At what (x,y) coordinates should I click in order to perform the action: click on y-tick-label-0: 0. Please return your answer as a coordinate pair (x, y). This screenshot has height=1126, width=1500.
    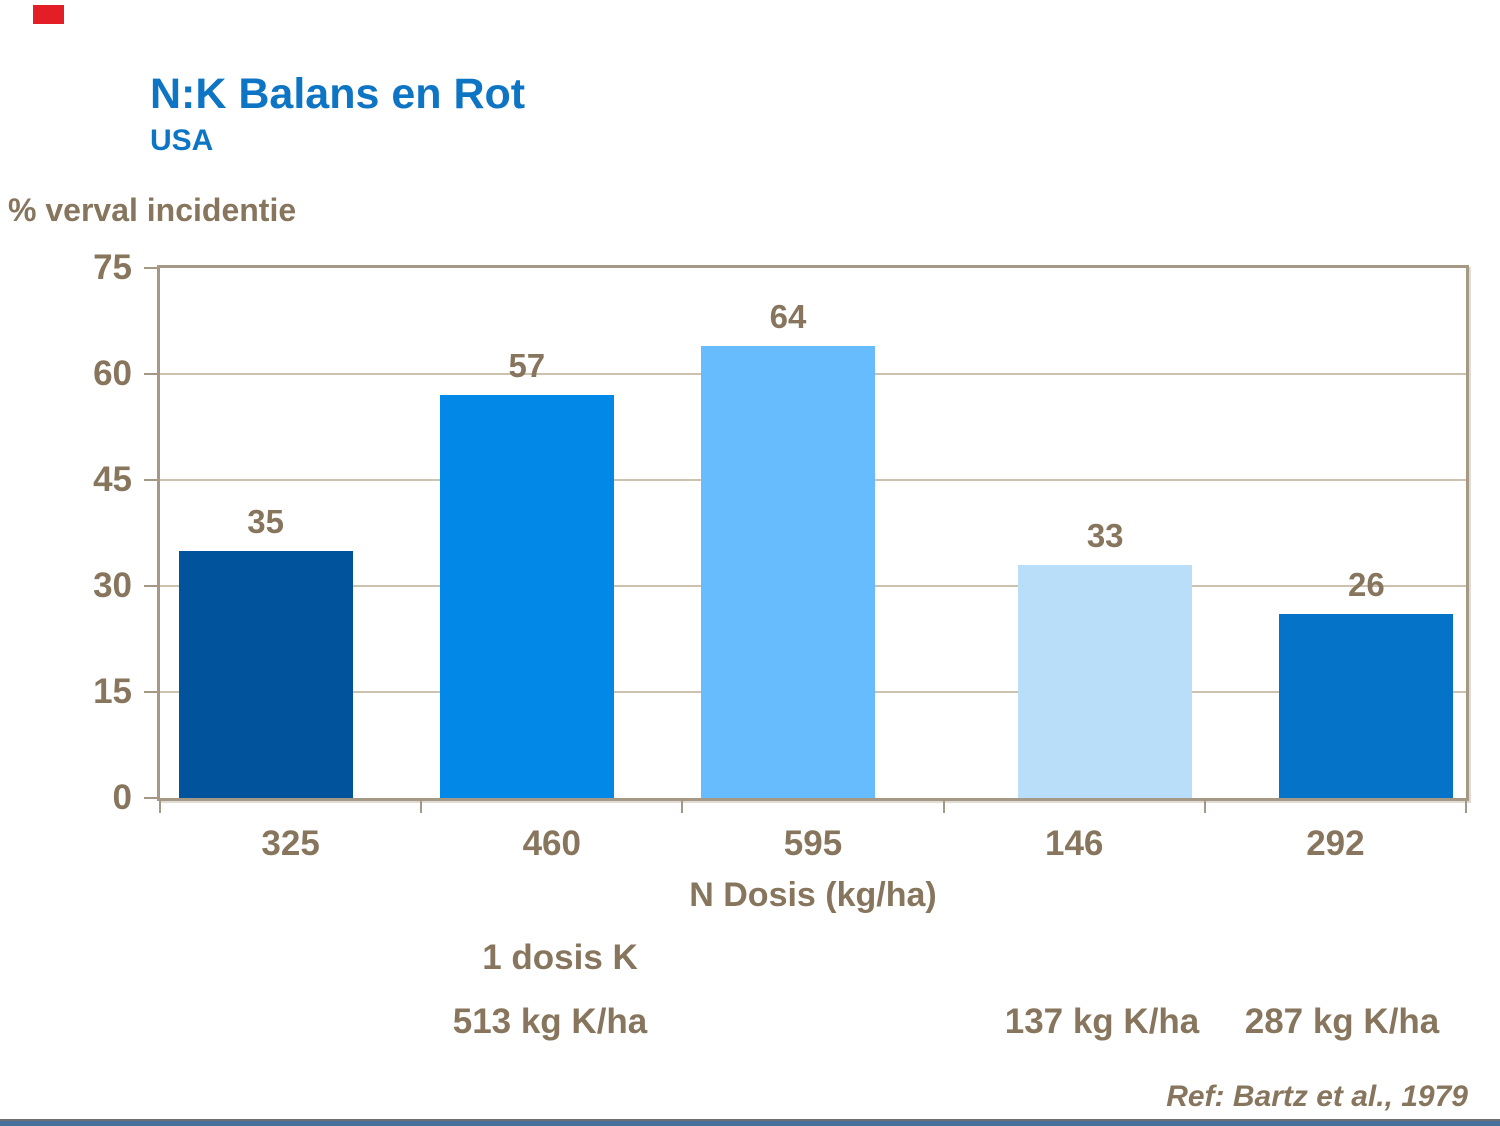
    Looking at the image, I should click on (122, 797).